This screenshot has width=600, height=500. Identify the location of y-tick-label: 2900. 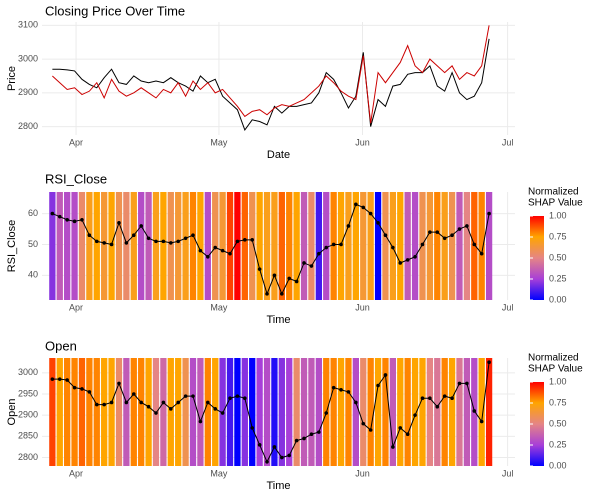
(28, 92).